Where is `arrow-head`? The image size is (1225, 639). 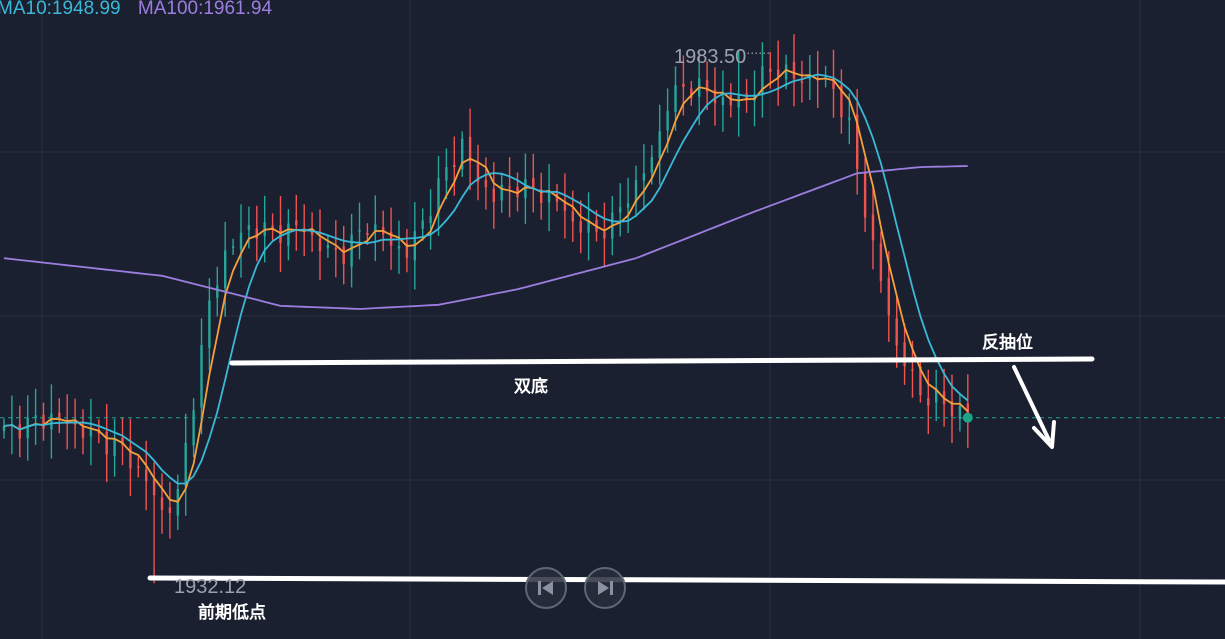
arrow-head is located at coordinates (1044, 434).